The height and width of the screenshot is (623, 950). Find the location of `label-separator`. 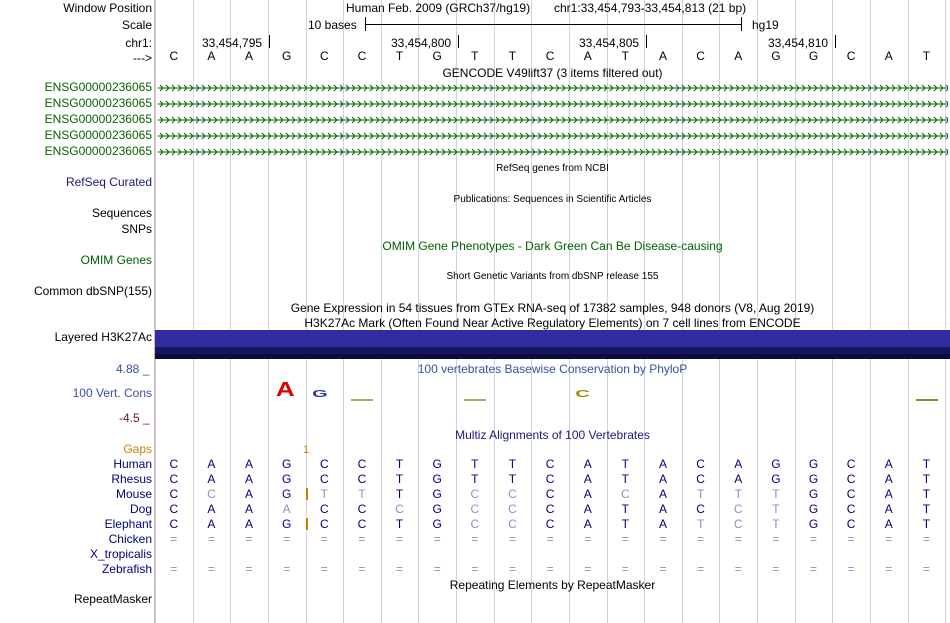

label-separator is located at coordinates (154, 311).